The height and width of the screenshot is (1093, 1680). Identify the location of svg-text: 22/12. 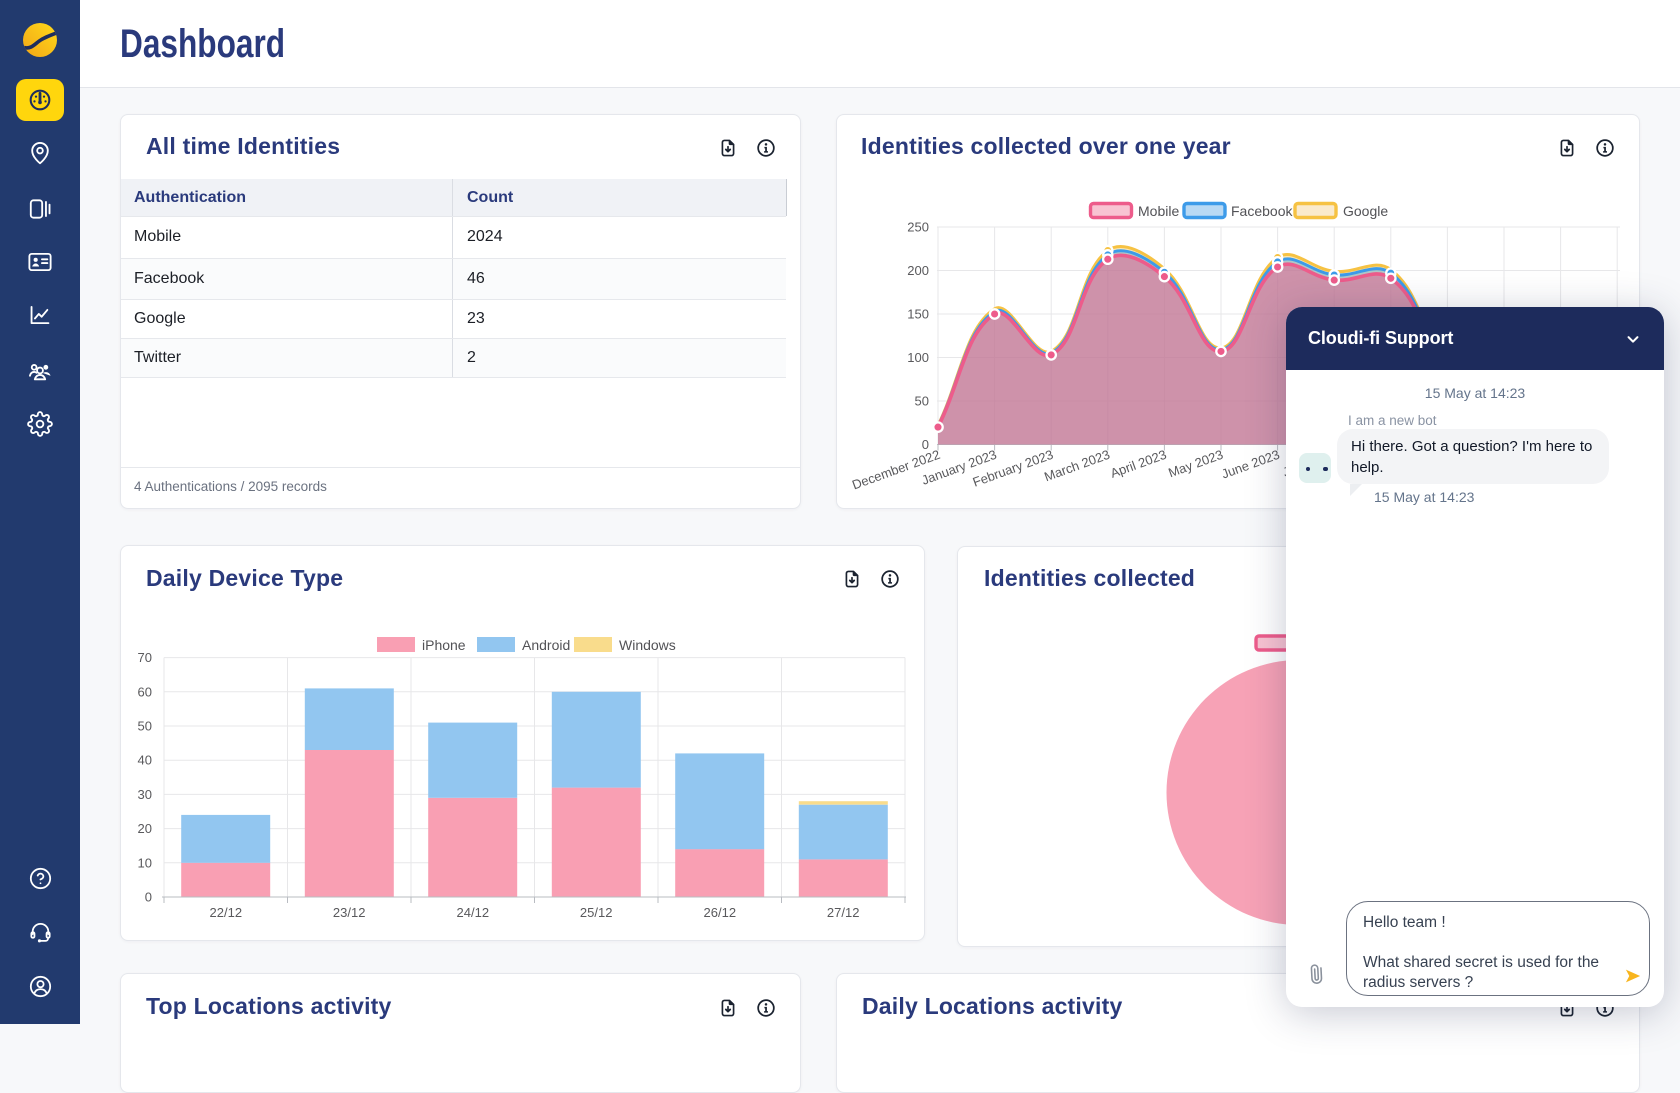
(226, 912).